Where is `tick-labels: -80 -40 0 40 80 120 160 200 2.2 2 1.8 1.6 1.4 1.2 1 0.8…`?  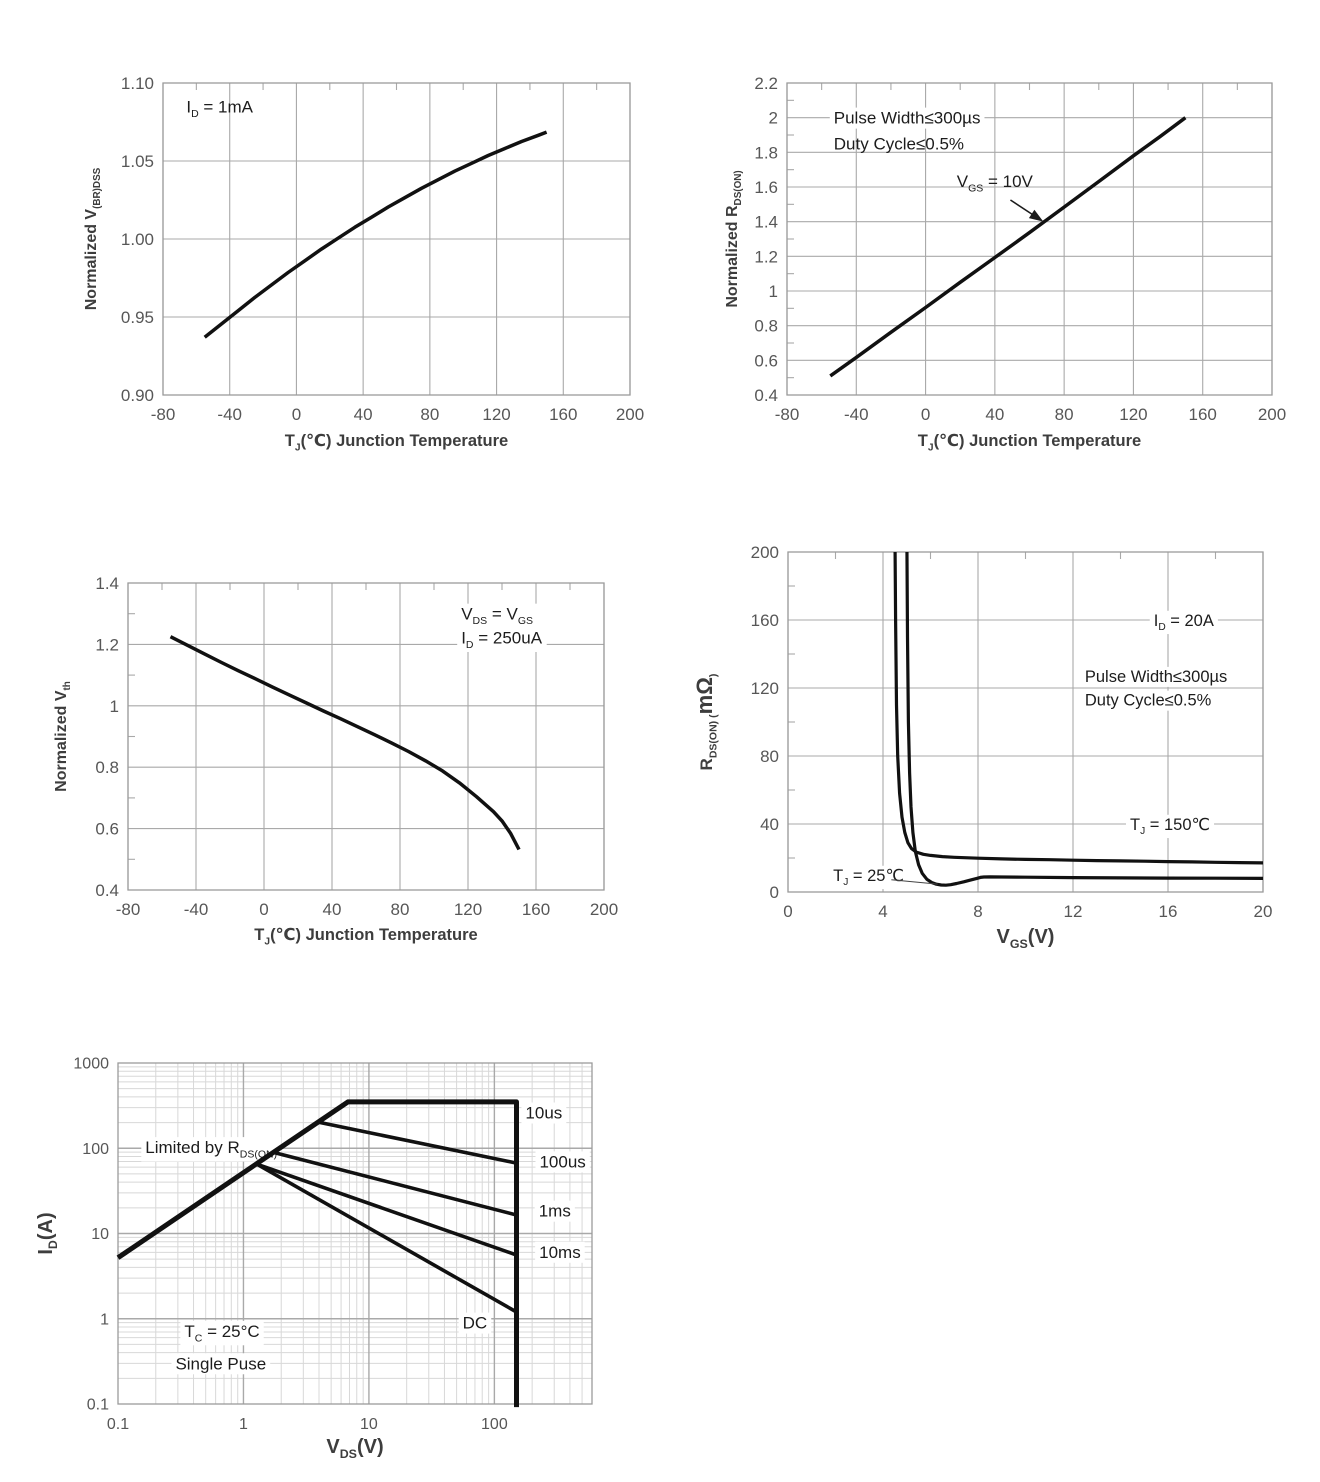 tick-labels: -80 -40 0 40 80 120 160 200 2.2 2 1.8 1.6 1.4 1.2 1 0.8… is located at coordinates (1020, 249).